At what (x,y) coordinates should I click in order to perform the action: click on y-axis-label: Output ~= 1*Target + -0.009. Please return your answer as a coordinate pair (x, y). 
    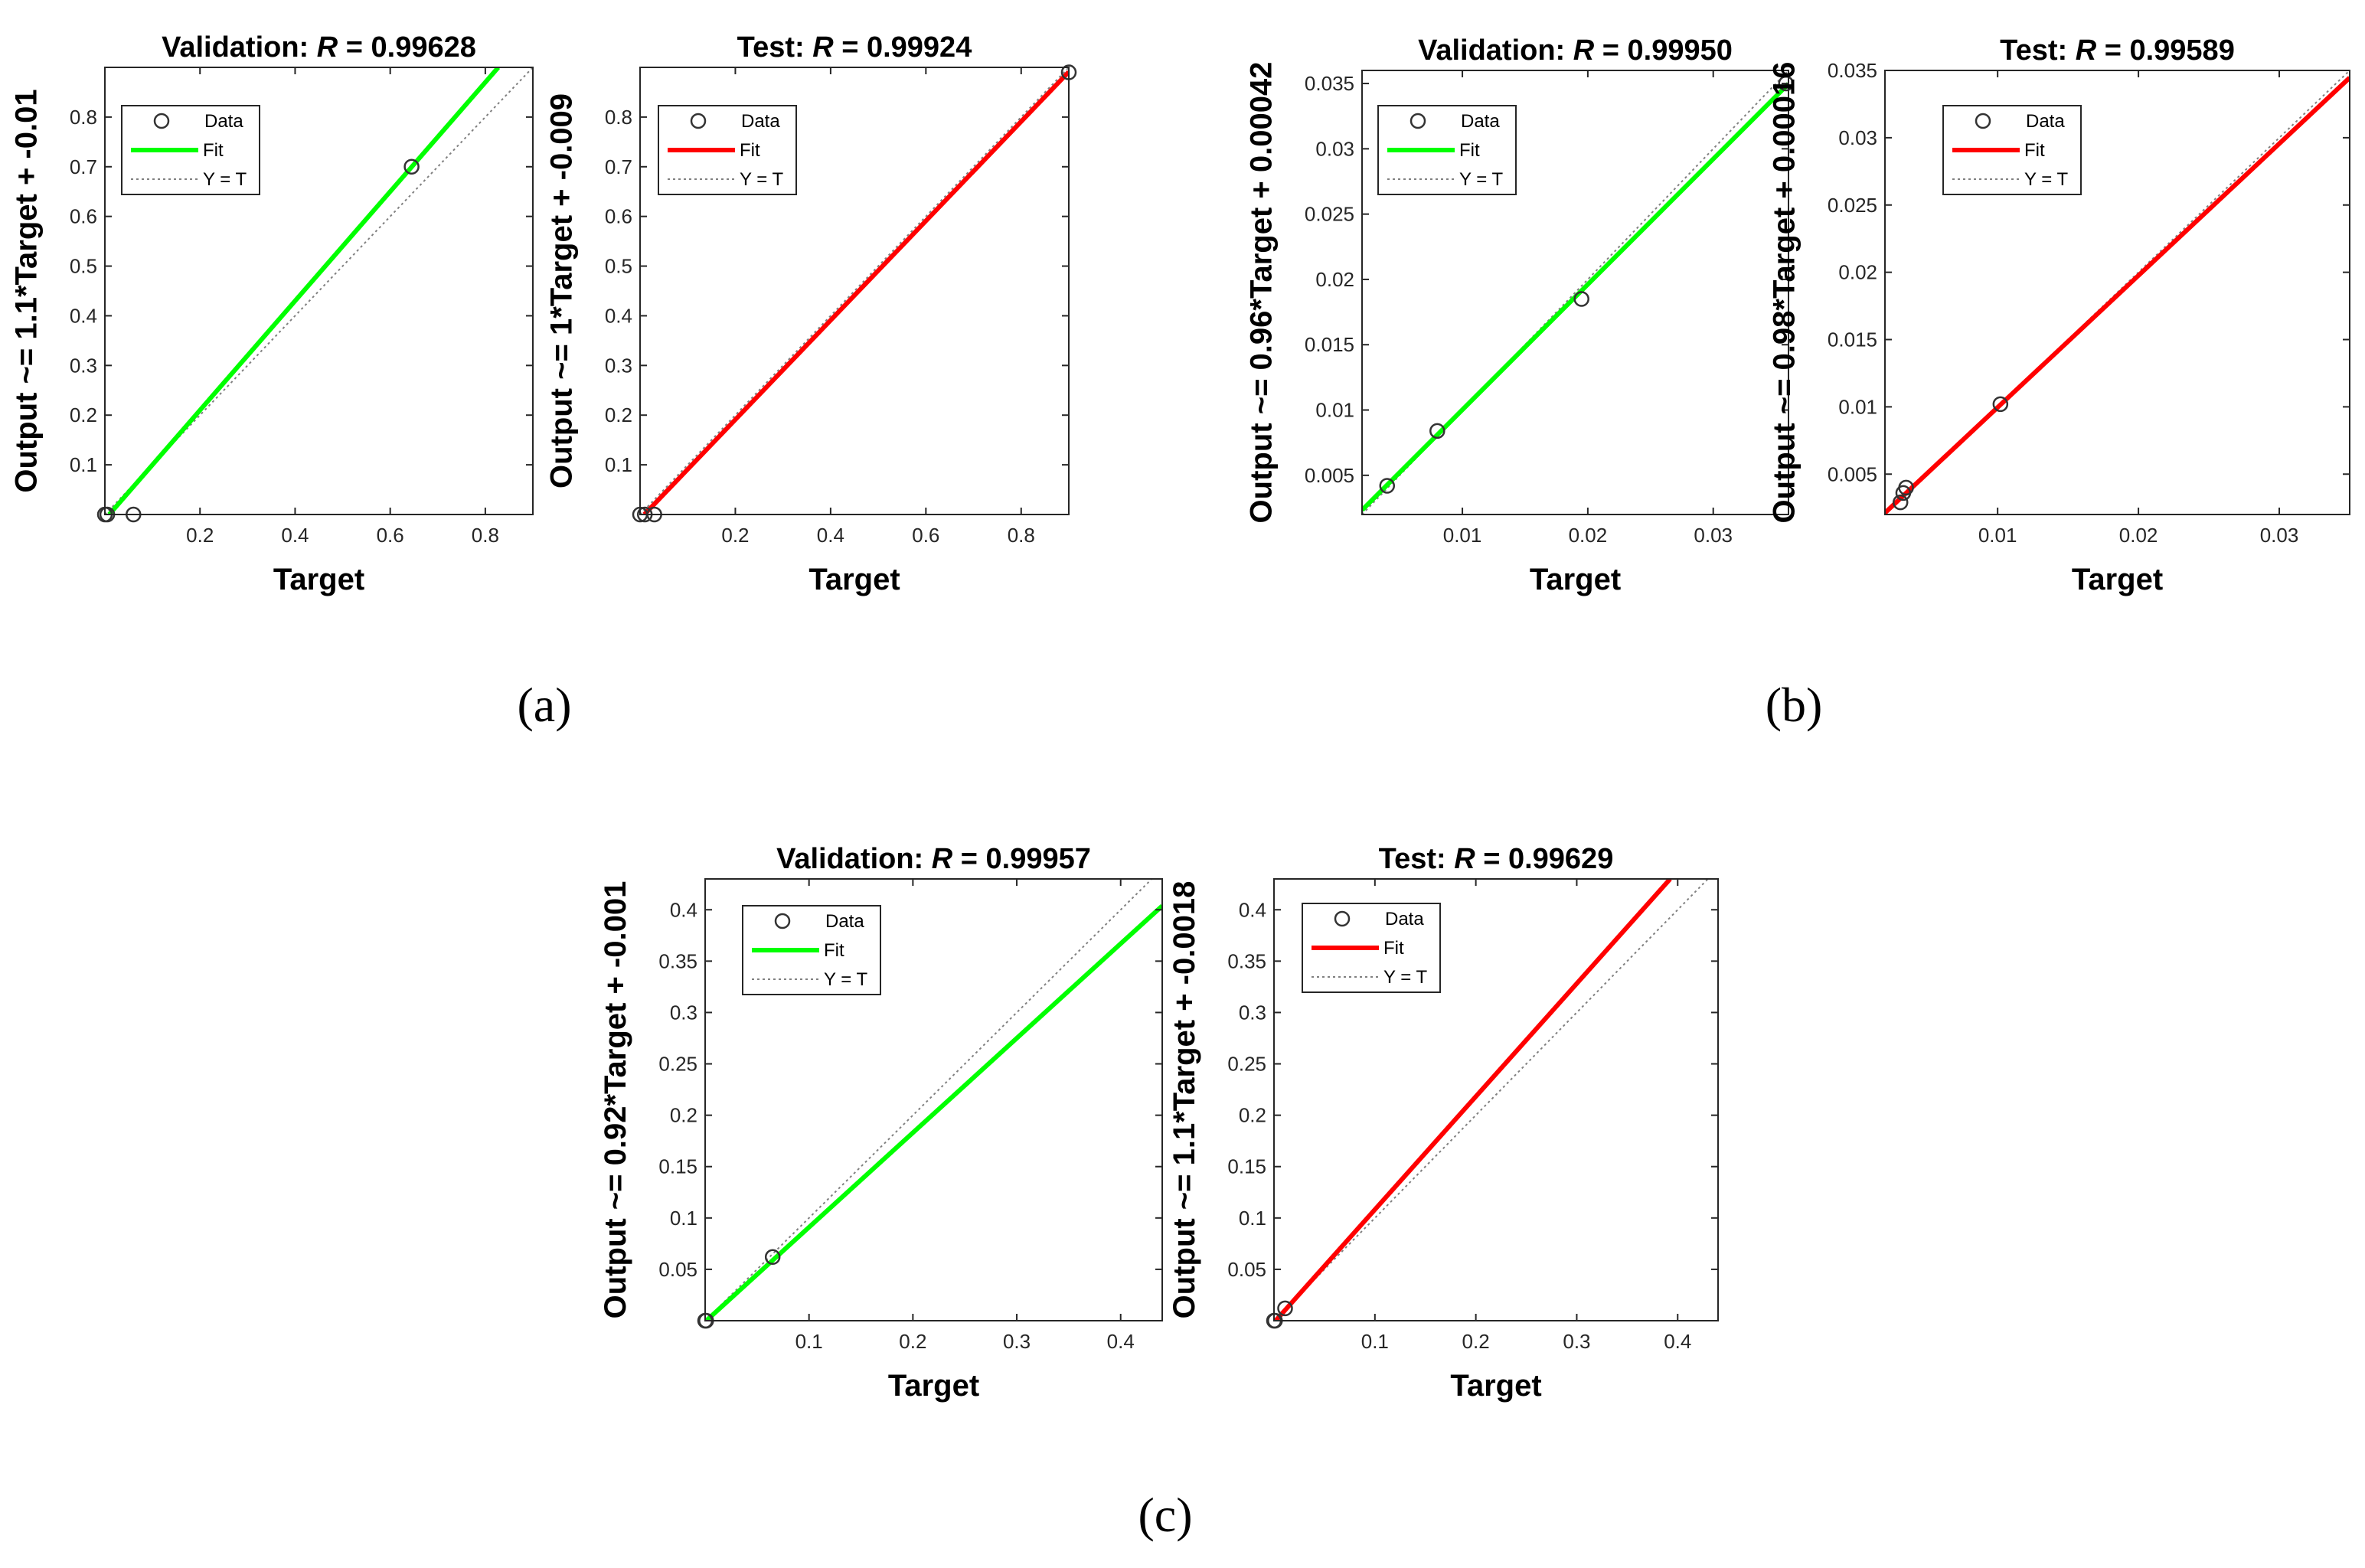
    Looking at the image, I should click on (562, 290).